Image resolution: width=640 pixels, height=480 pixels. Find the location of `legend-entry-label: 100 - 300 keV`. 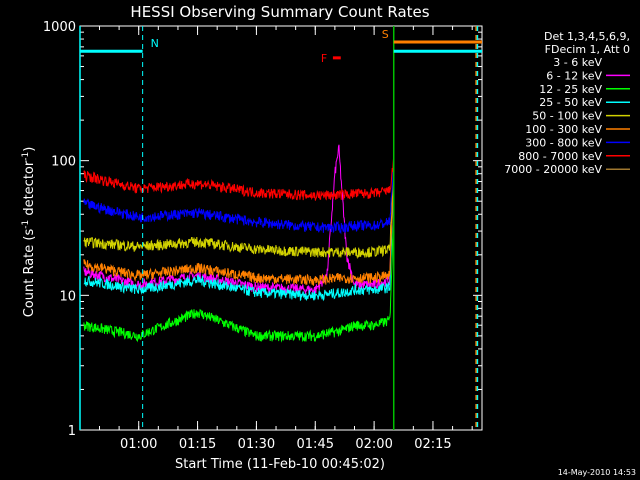

legend-entry-label: 100 - 300 keV is located at coordinates (563, 129).